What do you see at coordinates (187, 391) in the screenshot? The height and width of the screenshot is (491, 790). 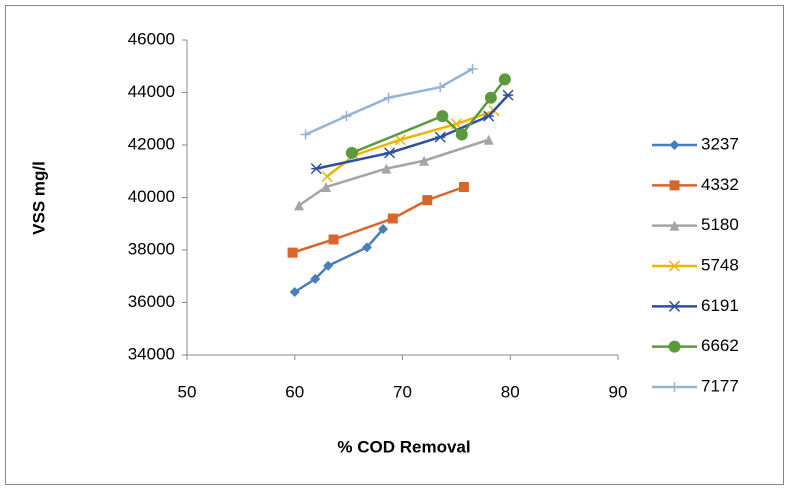 I see `x-tick-label: 50` at bounding box center [187, 391].